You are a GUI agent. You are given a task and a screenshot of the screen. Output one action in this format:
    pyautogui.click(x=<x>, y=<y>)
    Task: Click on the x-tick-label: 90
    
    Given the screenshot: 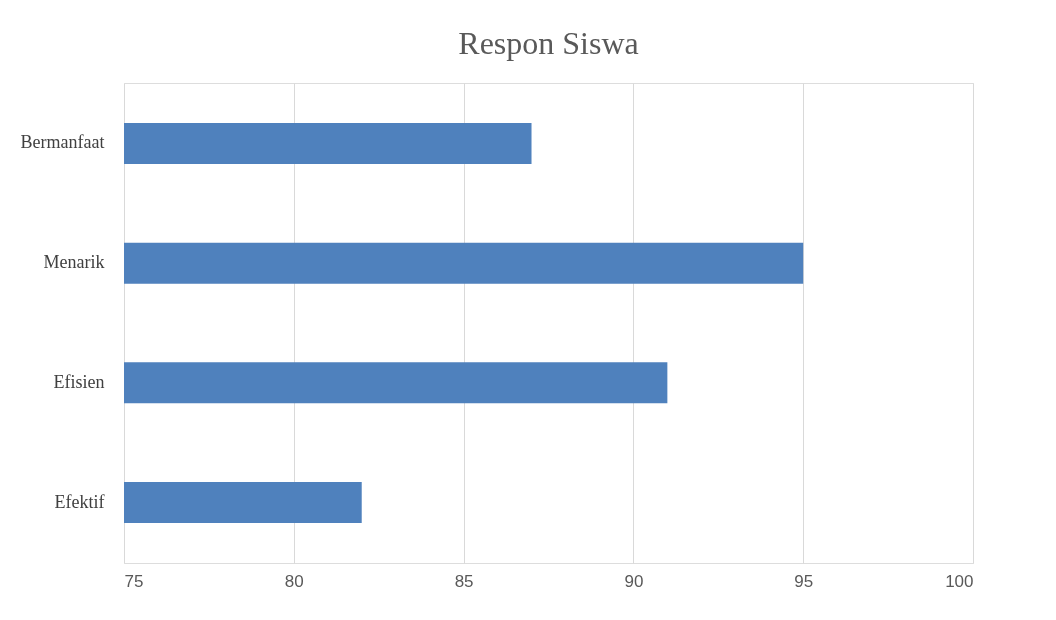 What is the action you would take?
    pyautogui.click(x=634, y=581)
    